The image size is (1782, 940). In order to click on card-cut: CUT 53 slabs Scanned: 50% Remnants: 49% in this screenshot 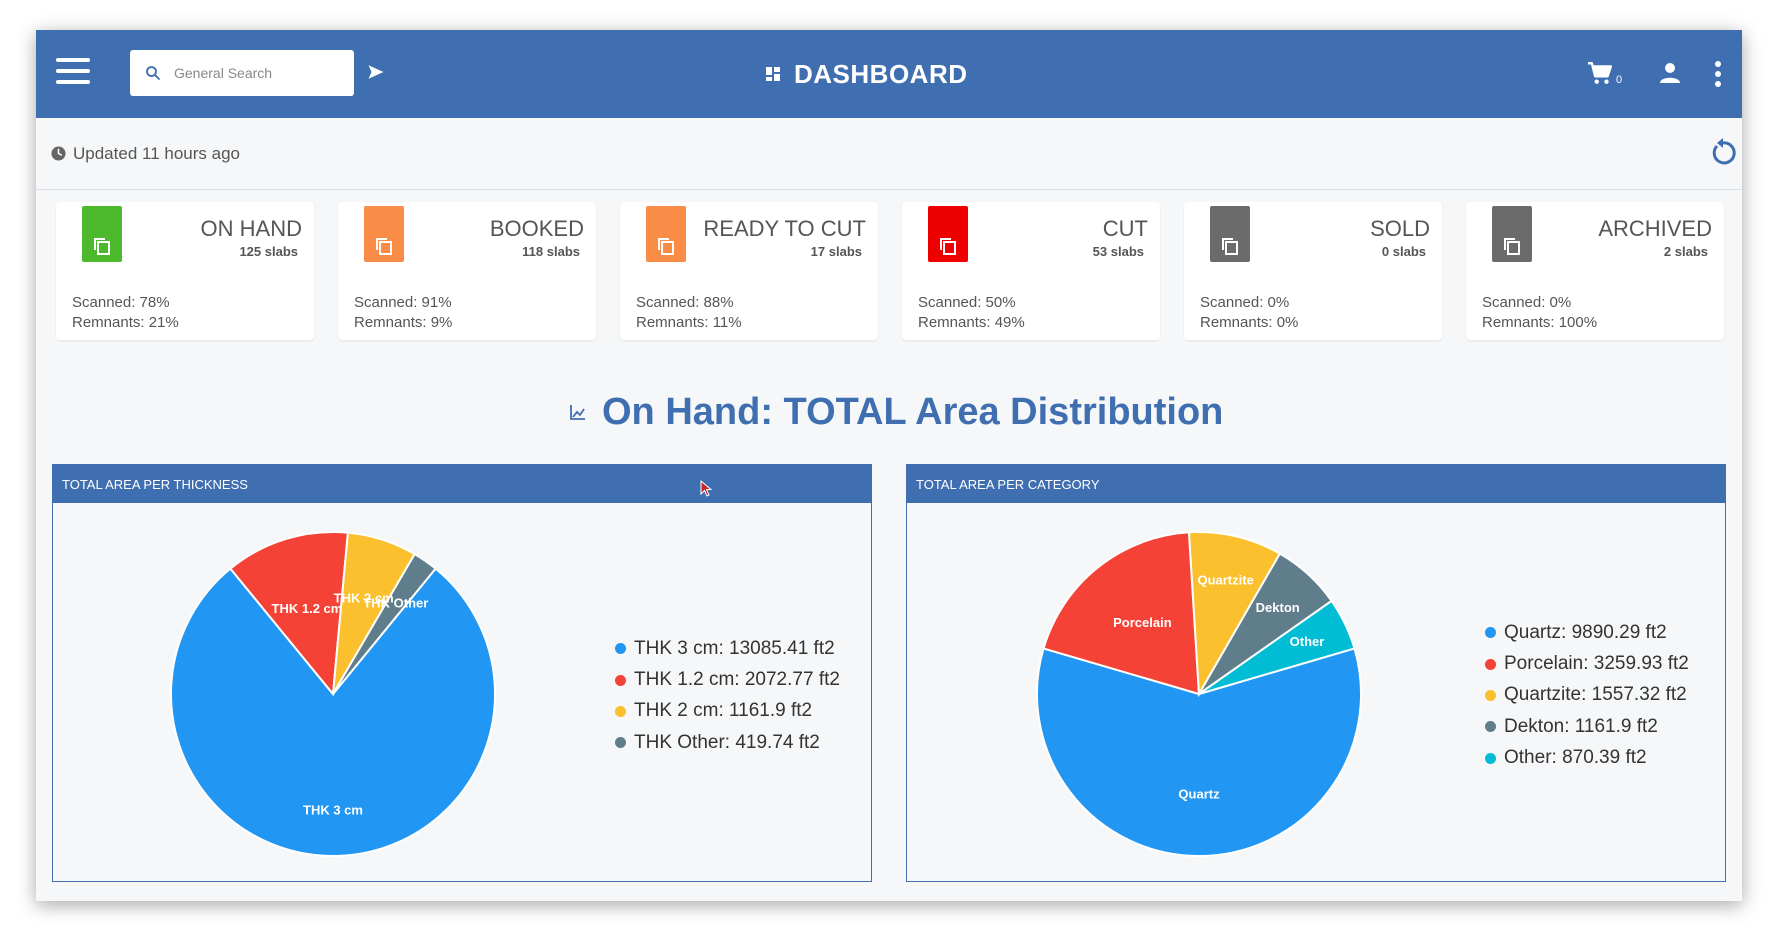, I will do `click(1031, 271)`.